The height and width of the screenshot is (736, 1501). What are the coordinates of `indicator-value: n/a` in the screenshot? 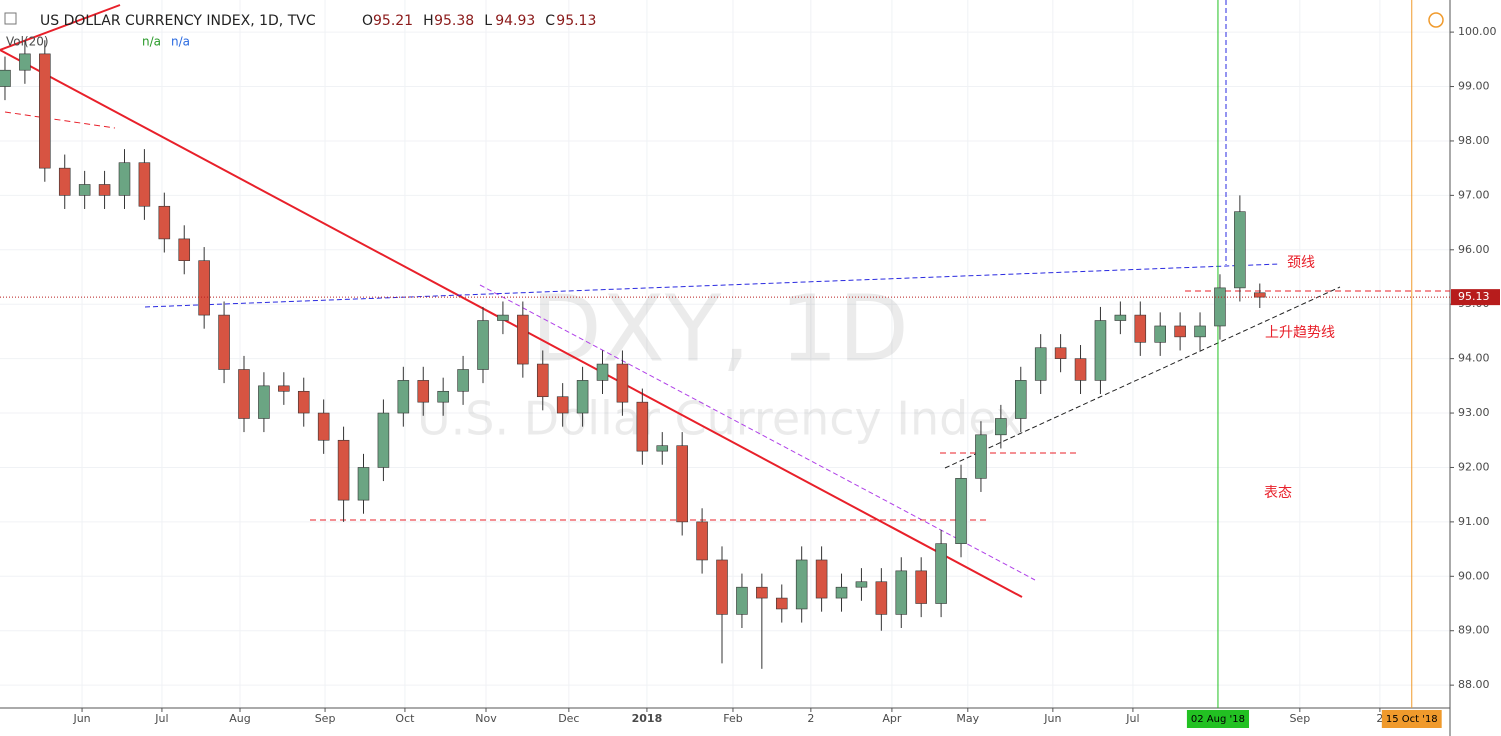 It's located at (180, 42).